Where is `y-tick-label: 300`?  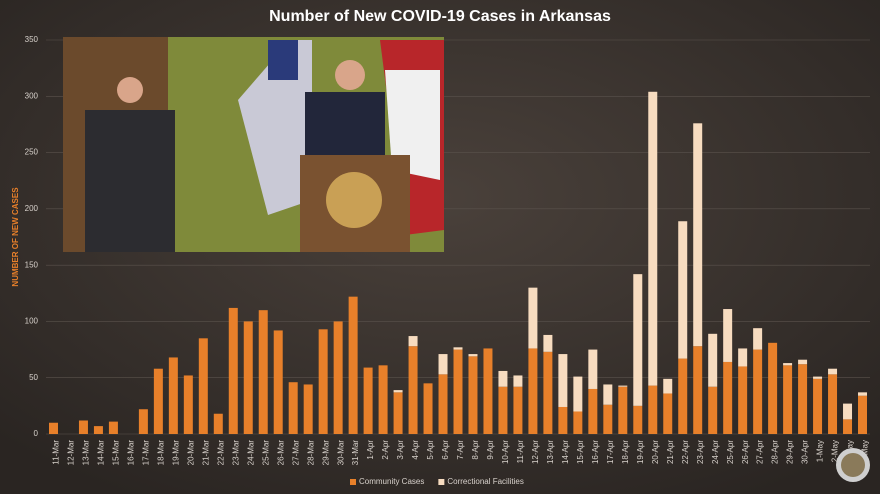 y-tick-label: 300 is located at coordinates (32, 95).